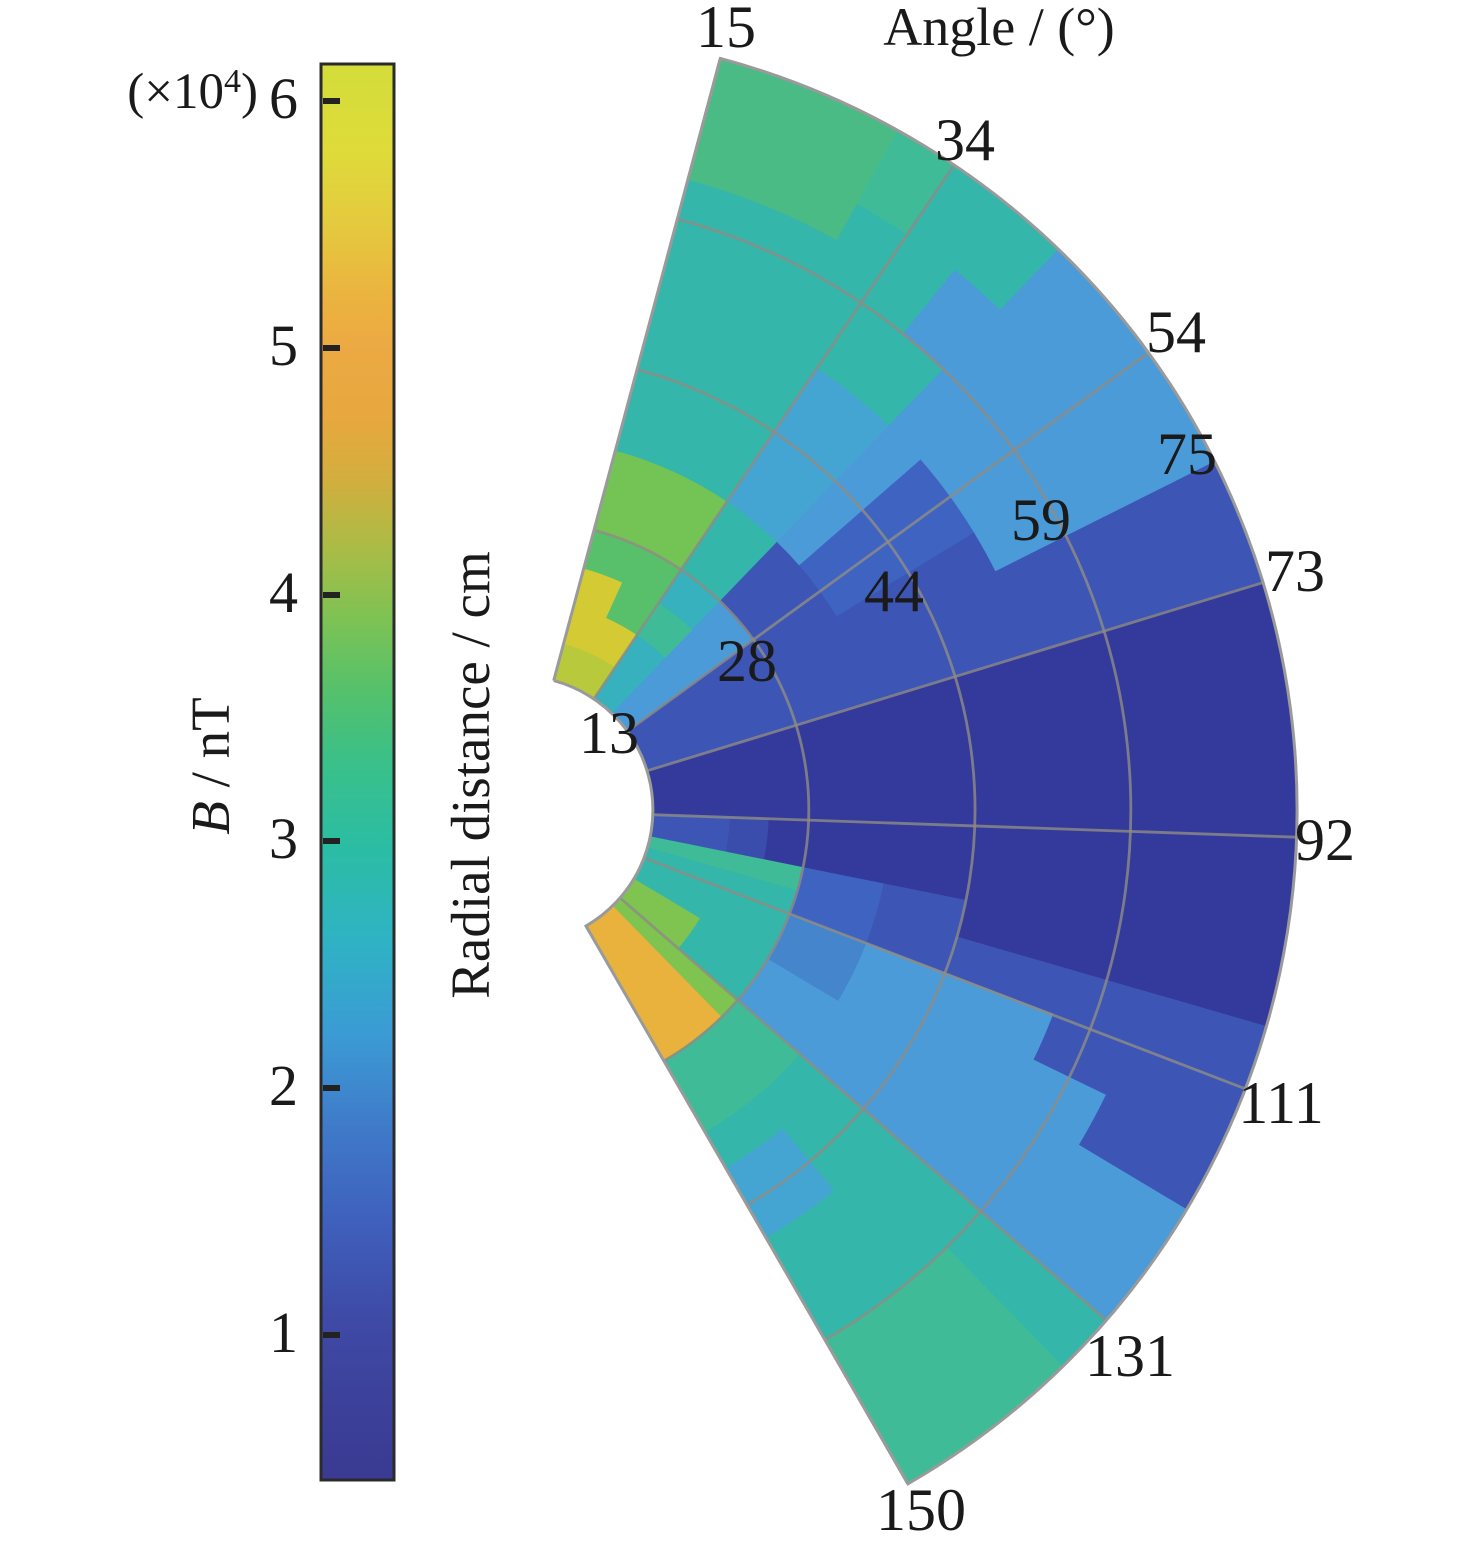 This screenshot has width=1476, height=1553. I want to click on svg-text: B / nT, so click(210, 766).